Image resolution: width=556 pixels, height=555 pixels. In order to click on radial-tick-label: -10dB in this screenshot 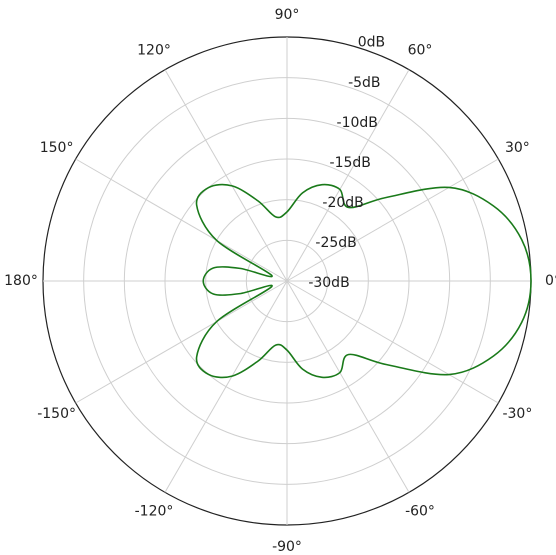, I will do `click(357, 123)`.